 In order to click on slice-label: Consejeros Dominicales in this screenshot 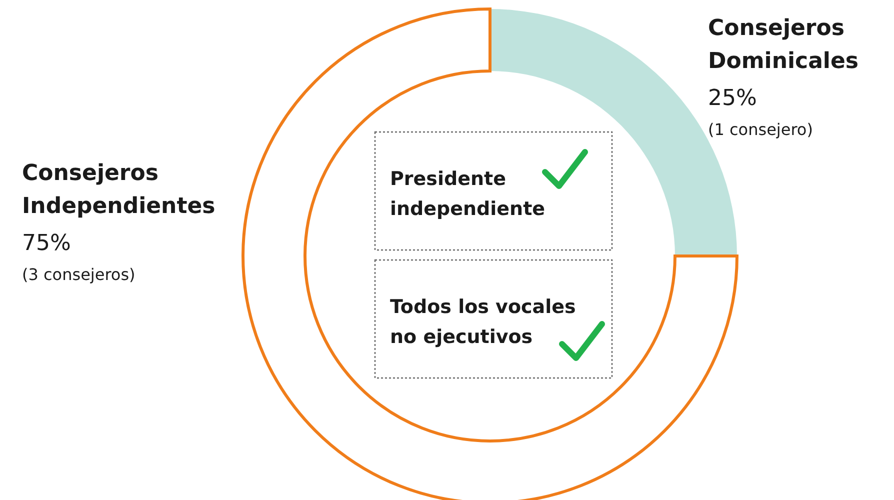, I will do `click(783, 45)`.